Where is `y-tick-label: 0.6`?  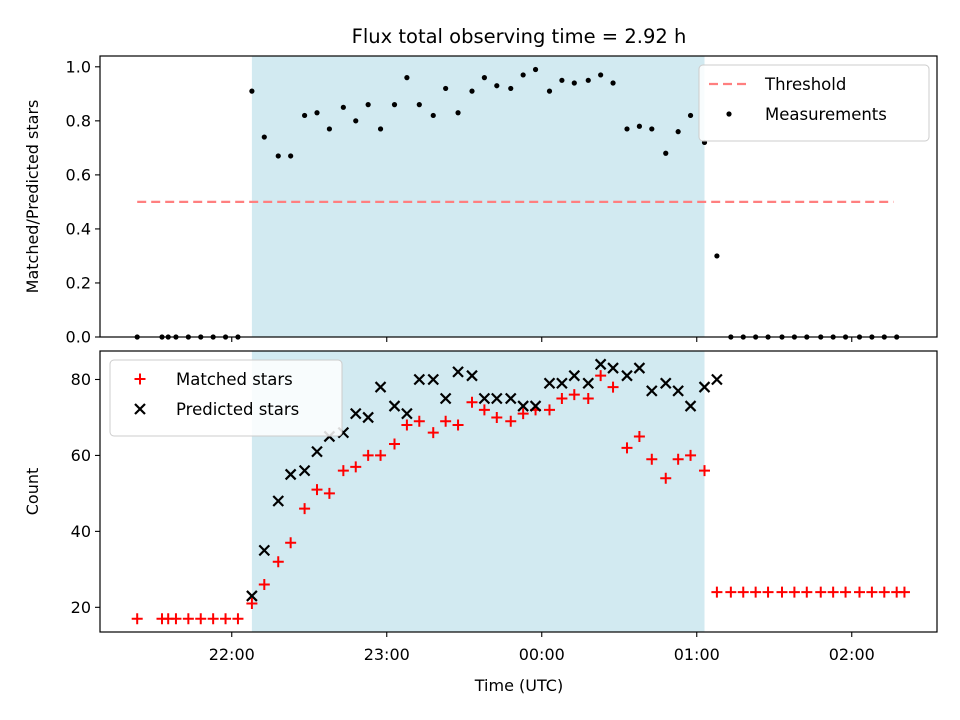
y-tick-label: 0.6 is located at coordinates (78, 174).